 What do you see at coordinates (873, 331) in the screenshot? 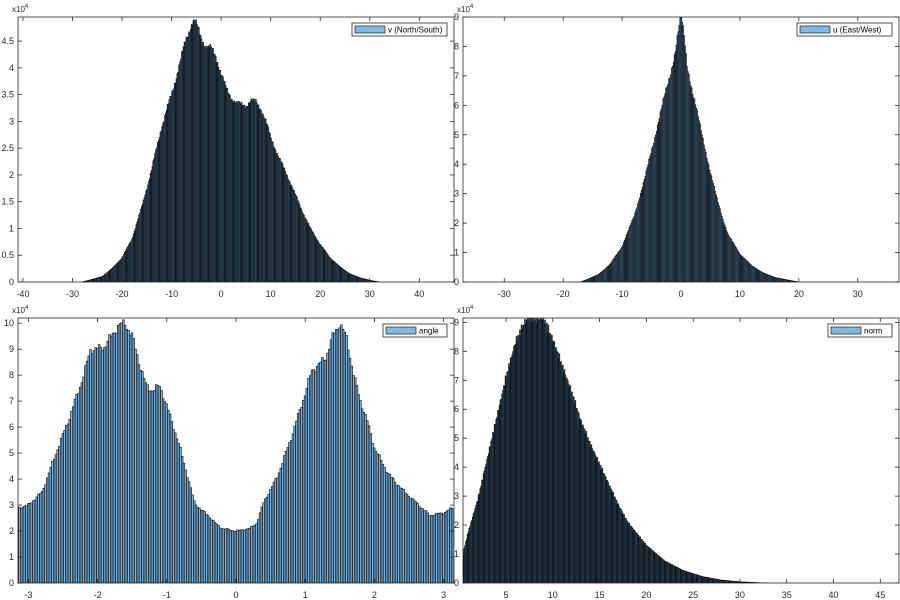
I see `legend-label: norm` at bounding box center [873, 331].